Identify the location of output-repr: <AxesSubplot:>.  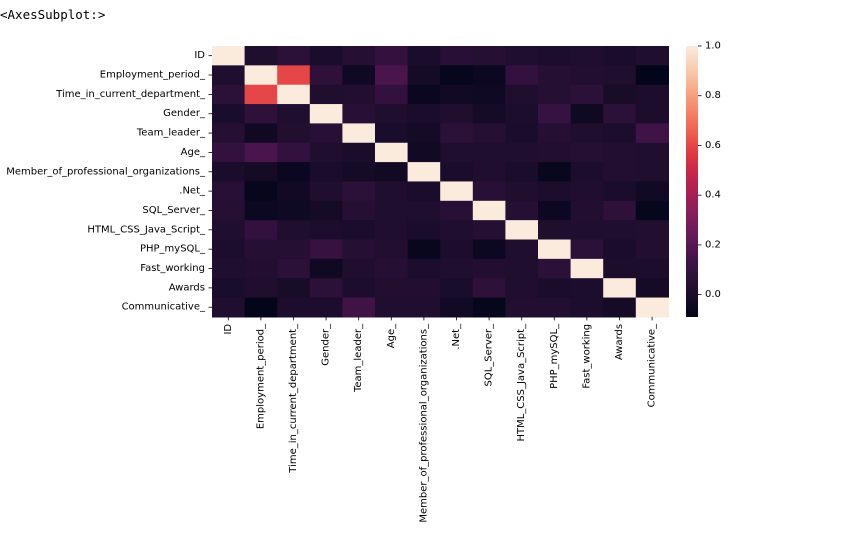
(53, 14).